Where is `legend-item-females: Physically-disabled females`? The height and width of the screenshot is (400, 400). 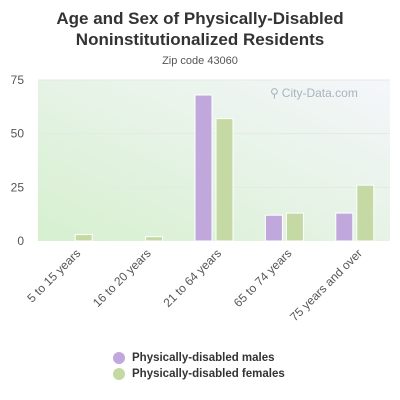 legend-item-females: Physically-disabled females is located at coordinates (199, 374).